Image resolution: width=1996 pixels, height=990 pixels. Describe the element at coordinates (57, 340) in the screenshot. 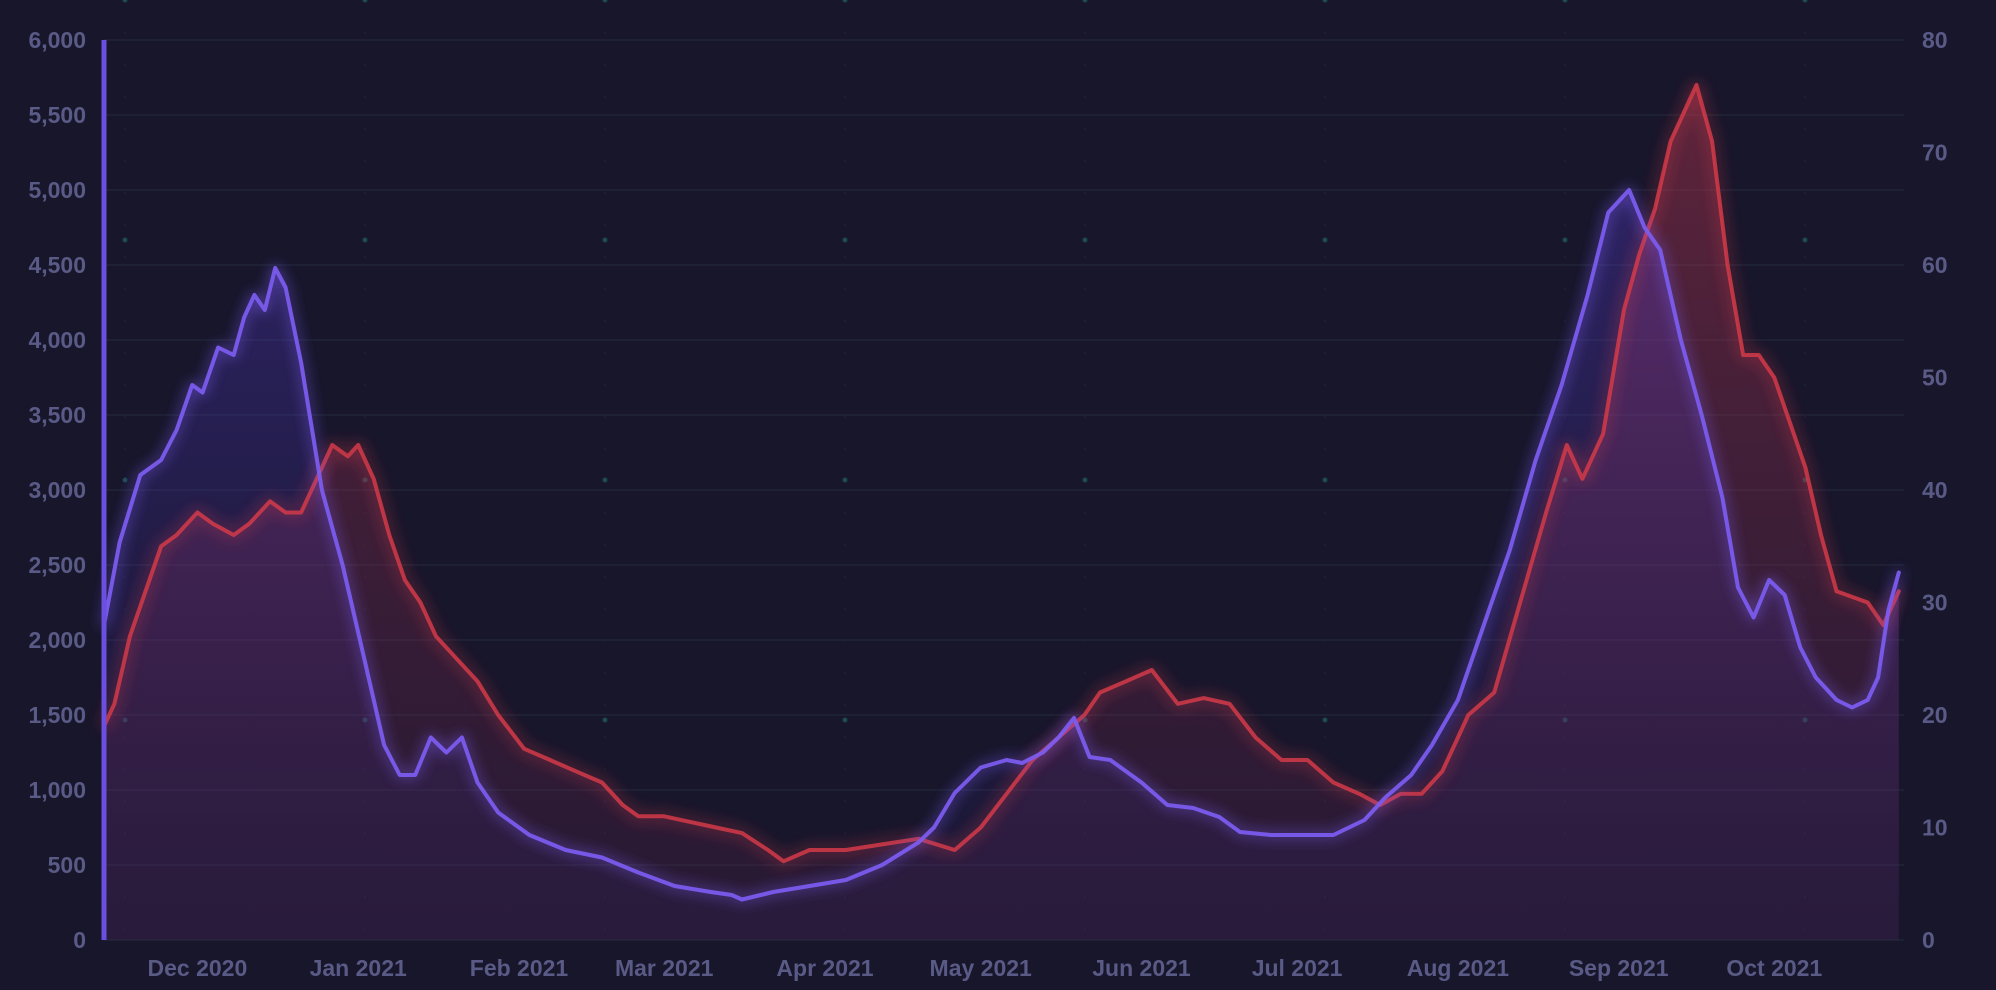

I see `left-y-tick-label: 4,000` at that location.